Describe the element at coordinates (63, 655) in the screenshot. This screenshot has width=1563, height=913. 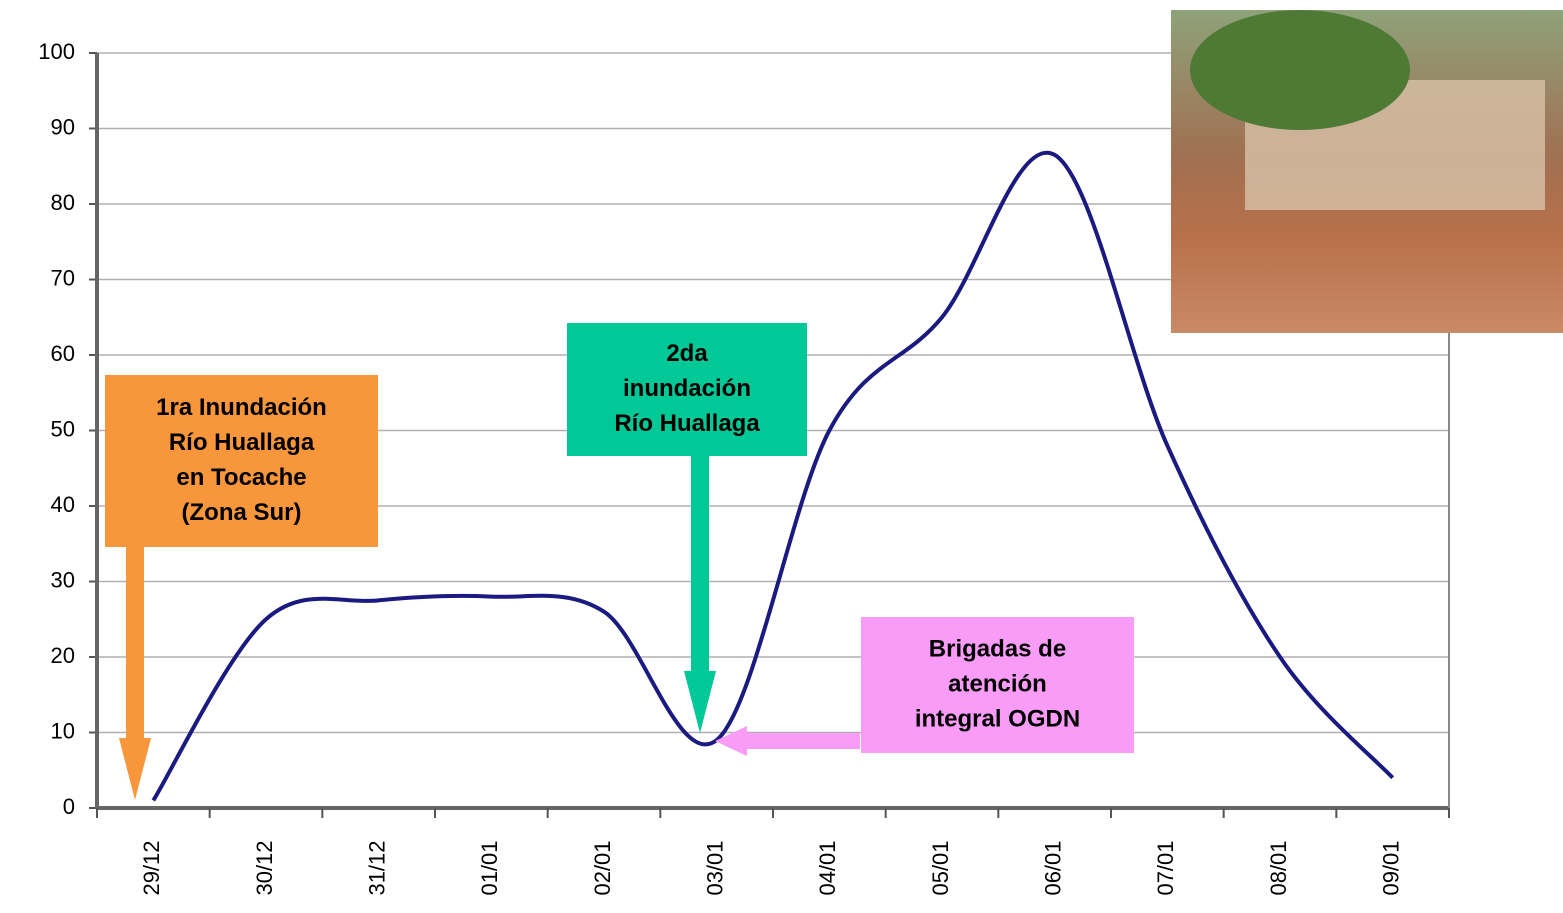
I see `y-tick-label: 20` at that location.